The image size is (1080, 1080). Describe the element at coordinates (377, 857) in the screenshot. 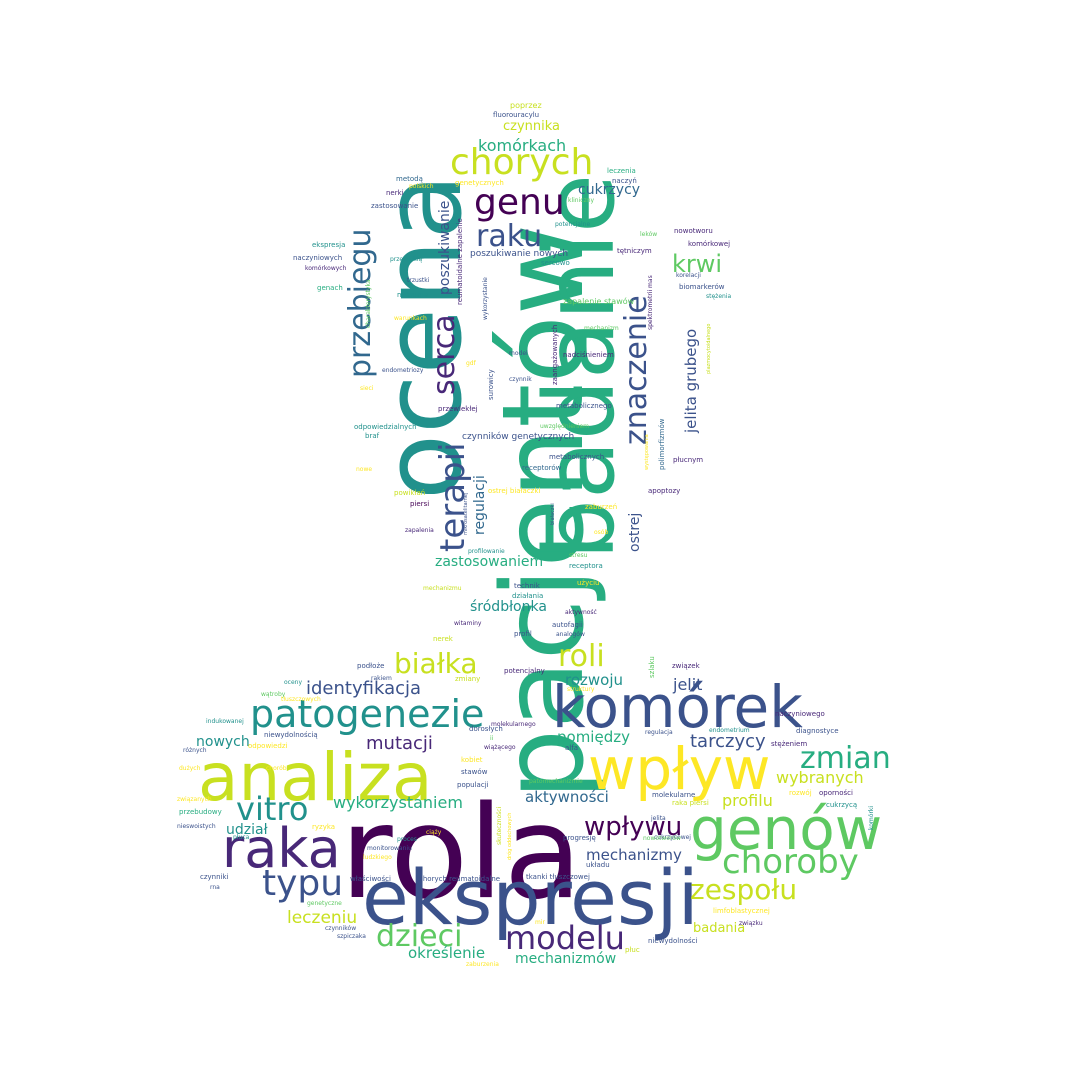

I see `word-ludzkiego: ludzkiego` at that location.